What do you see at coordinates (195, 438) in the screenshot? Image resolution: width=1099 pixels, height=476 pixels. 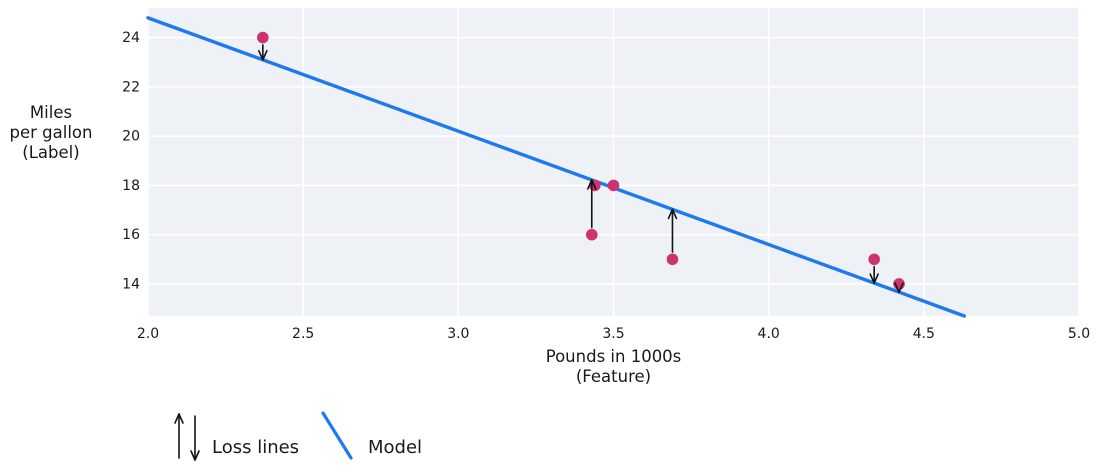 I see `legend-loss-down-arrow-icon` at bounding box center [195, 438].